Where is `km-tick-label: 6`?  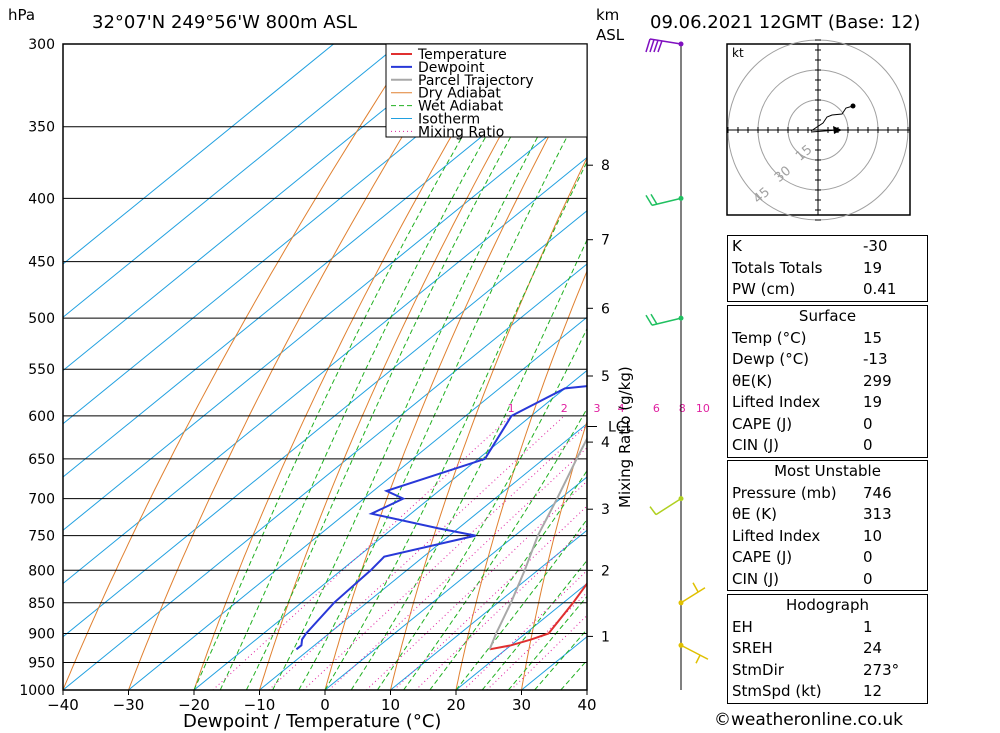 km-tick-label: 6 is located at coordinates (605, 309).